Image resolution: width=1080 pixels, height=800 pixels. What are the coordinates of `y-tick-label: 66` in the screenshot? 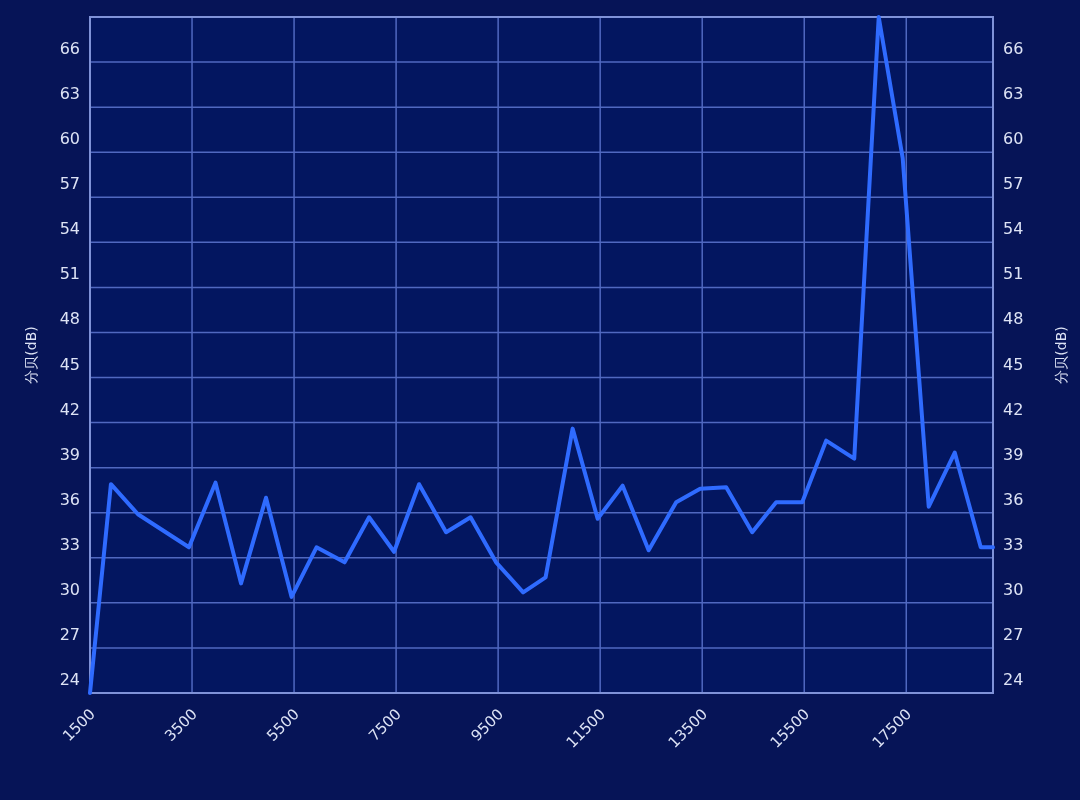 It's located at (69, 49).